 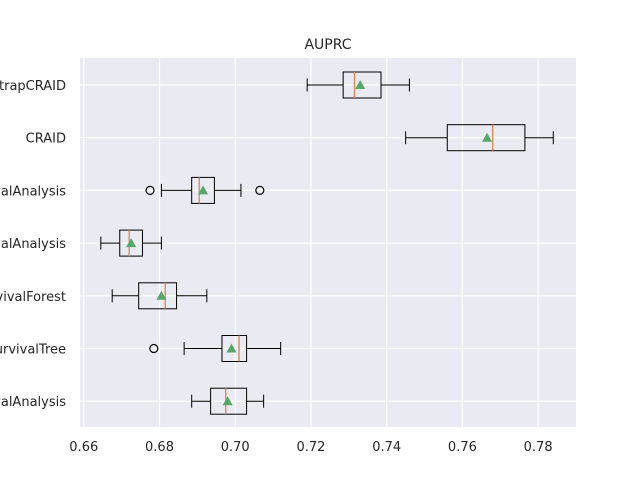 I want to click on x-tick-label: 0.66, so click(x=83, y=447).